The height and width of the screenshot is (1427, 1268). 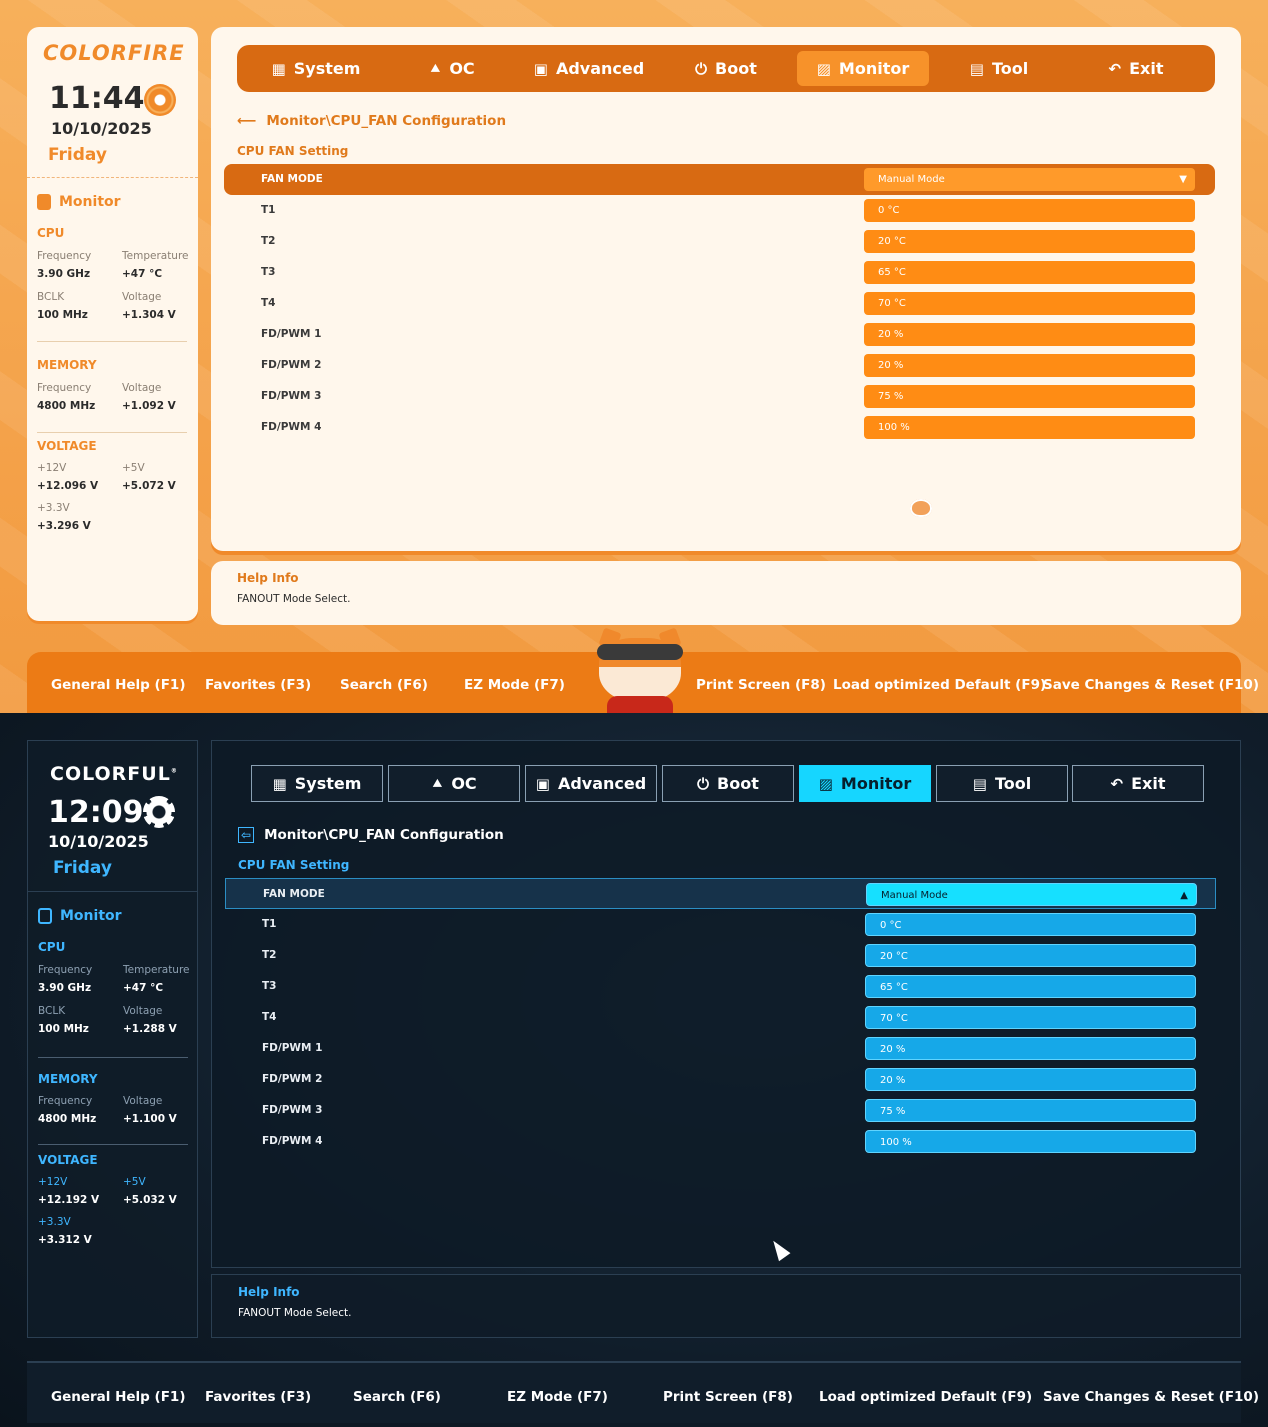 What do you see at coordinates (1031, 894) in the screenshot?
I see `fan-mode-dropdown: Manual Mode ▲` at bounding box center [1031, 894].